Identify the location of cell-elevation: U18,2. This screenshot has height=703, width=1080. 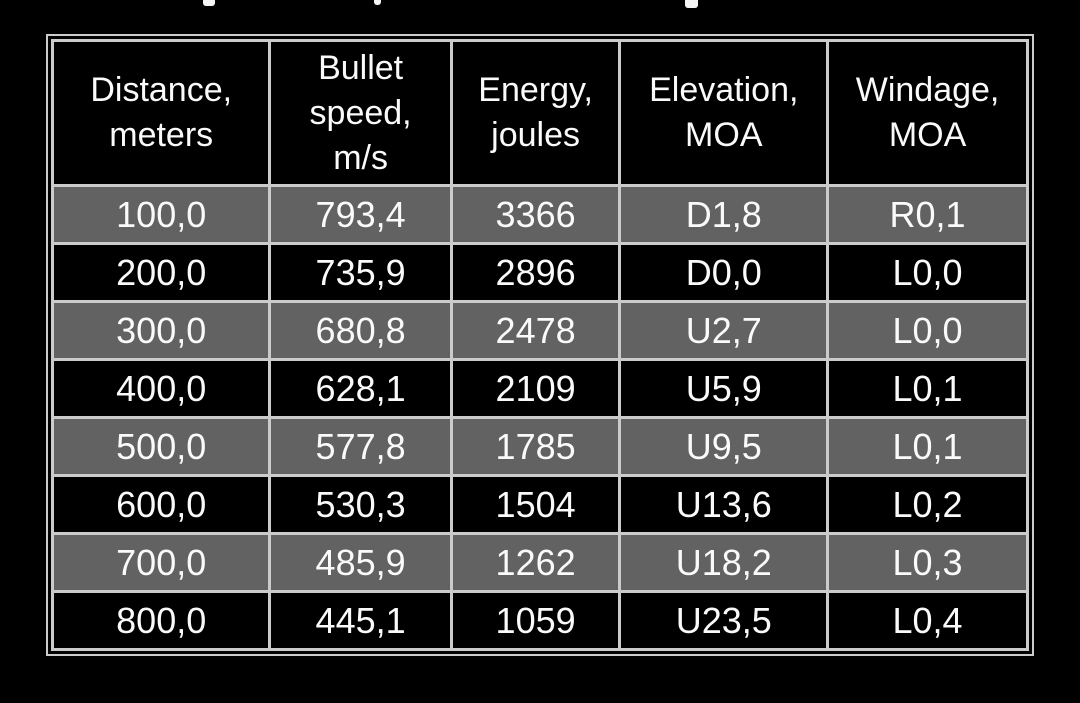
(724, 562).